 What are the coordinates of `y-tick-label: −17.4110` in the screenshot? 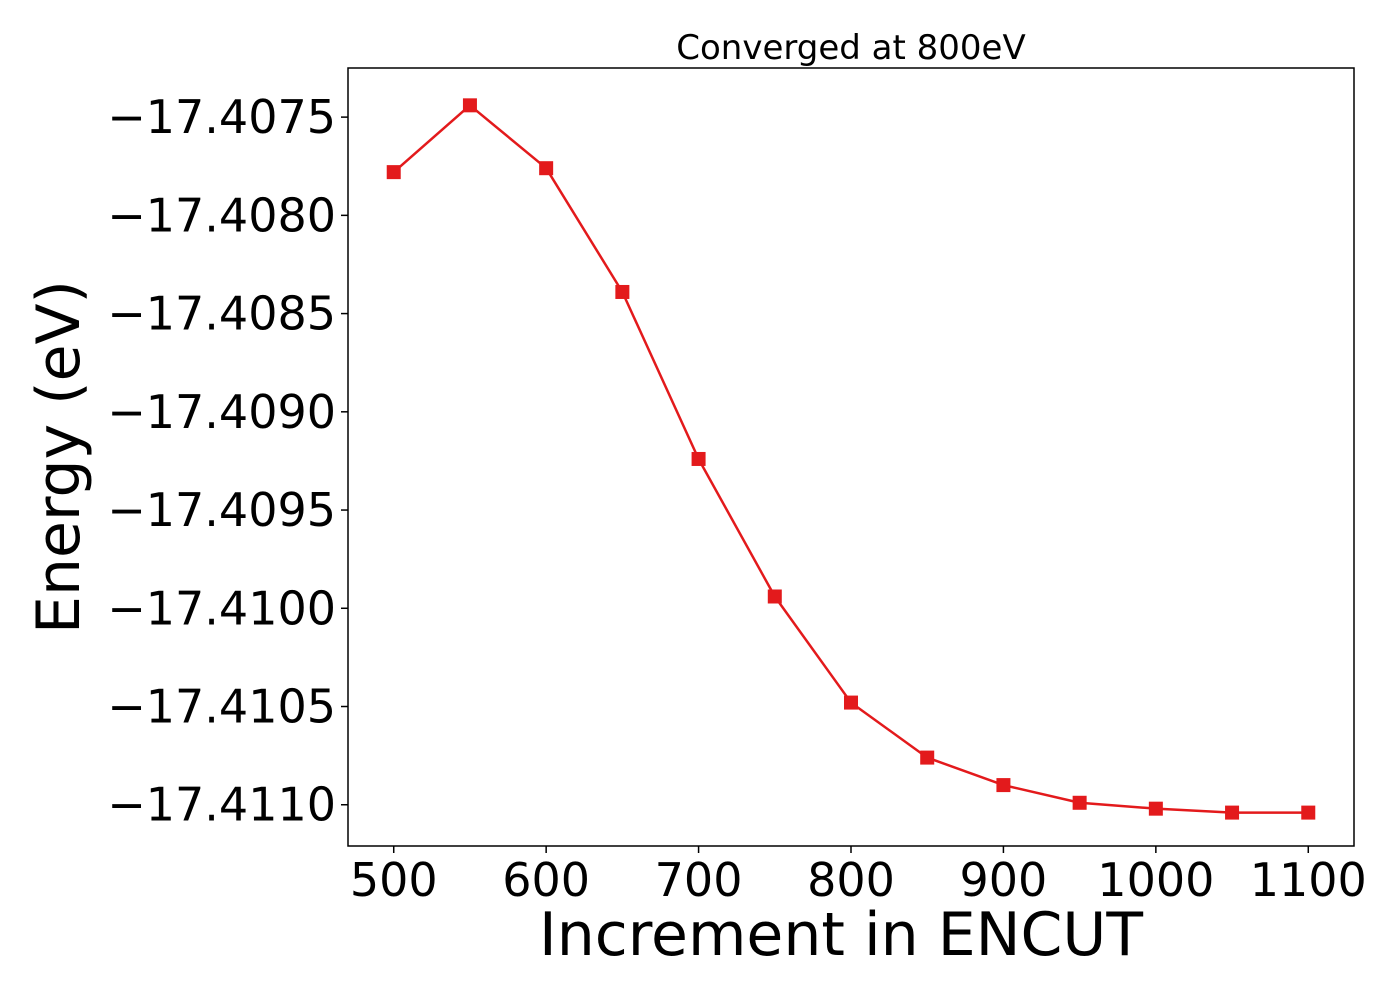 It's located at (221, 805).